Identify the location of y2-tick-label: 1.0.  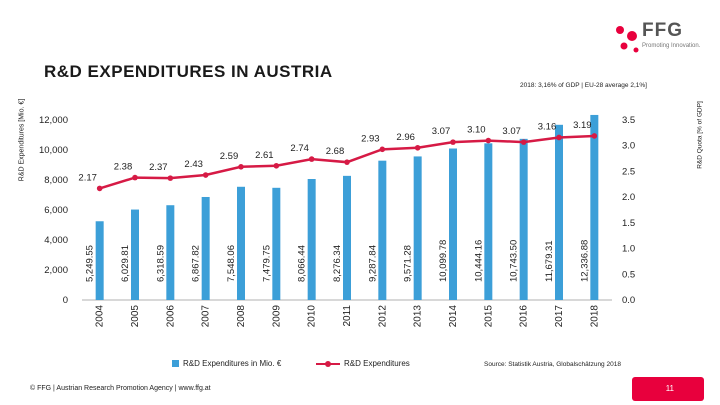
(628, 249).